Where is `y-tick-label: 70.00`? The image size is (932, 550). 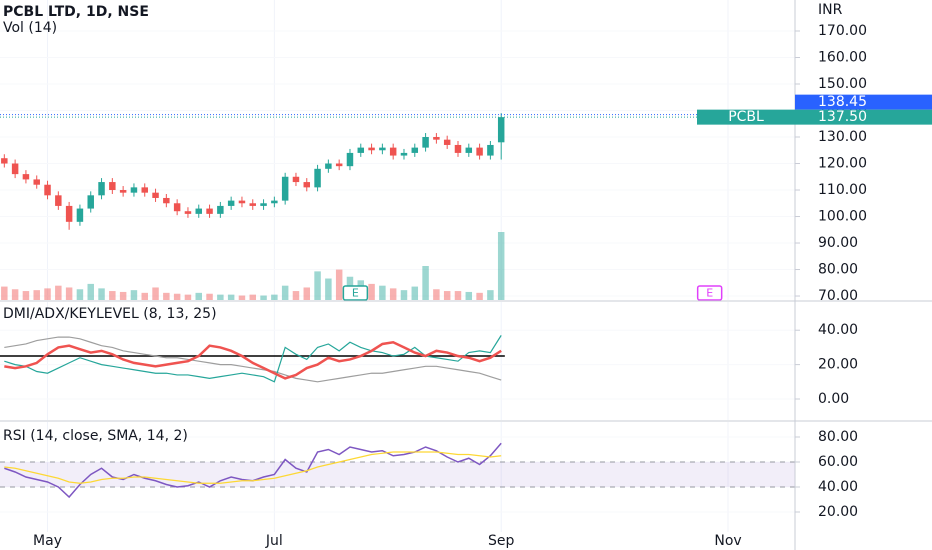
y-tick-label: 70.00 is located at coordinates (838, 296).